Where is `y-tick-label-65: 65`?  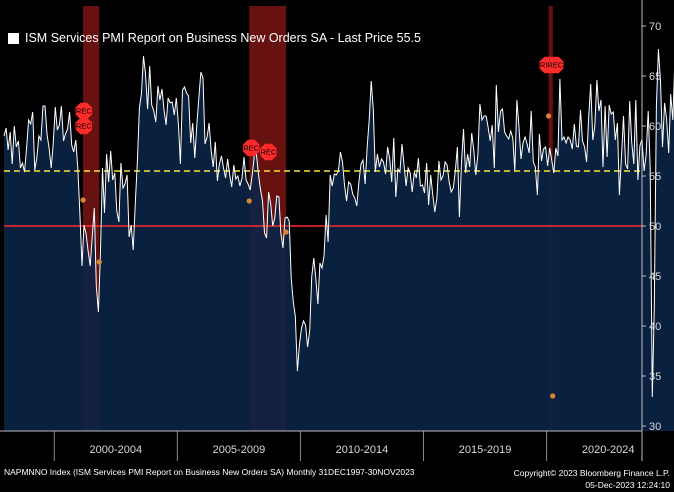
y-tick-label-65: 65 is located at coordinates (655, 77).